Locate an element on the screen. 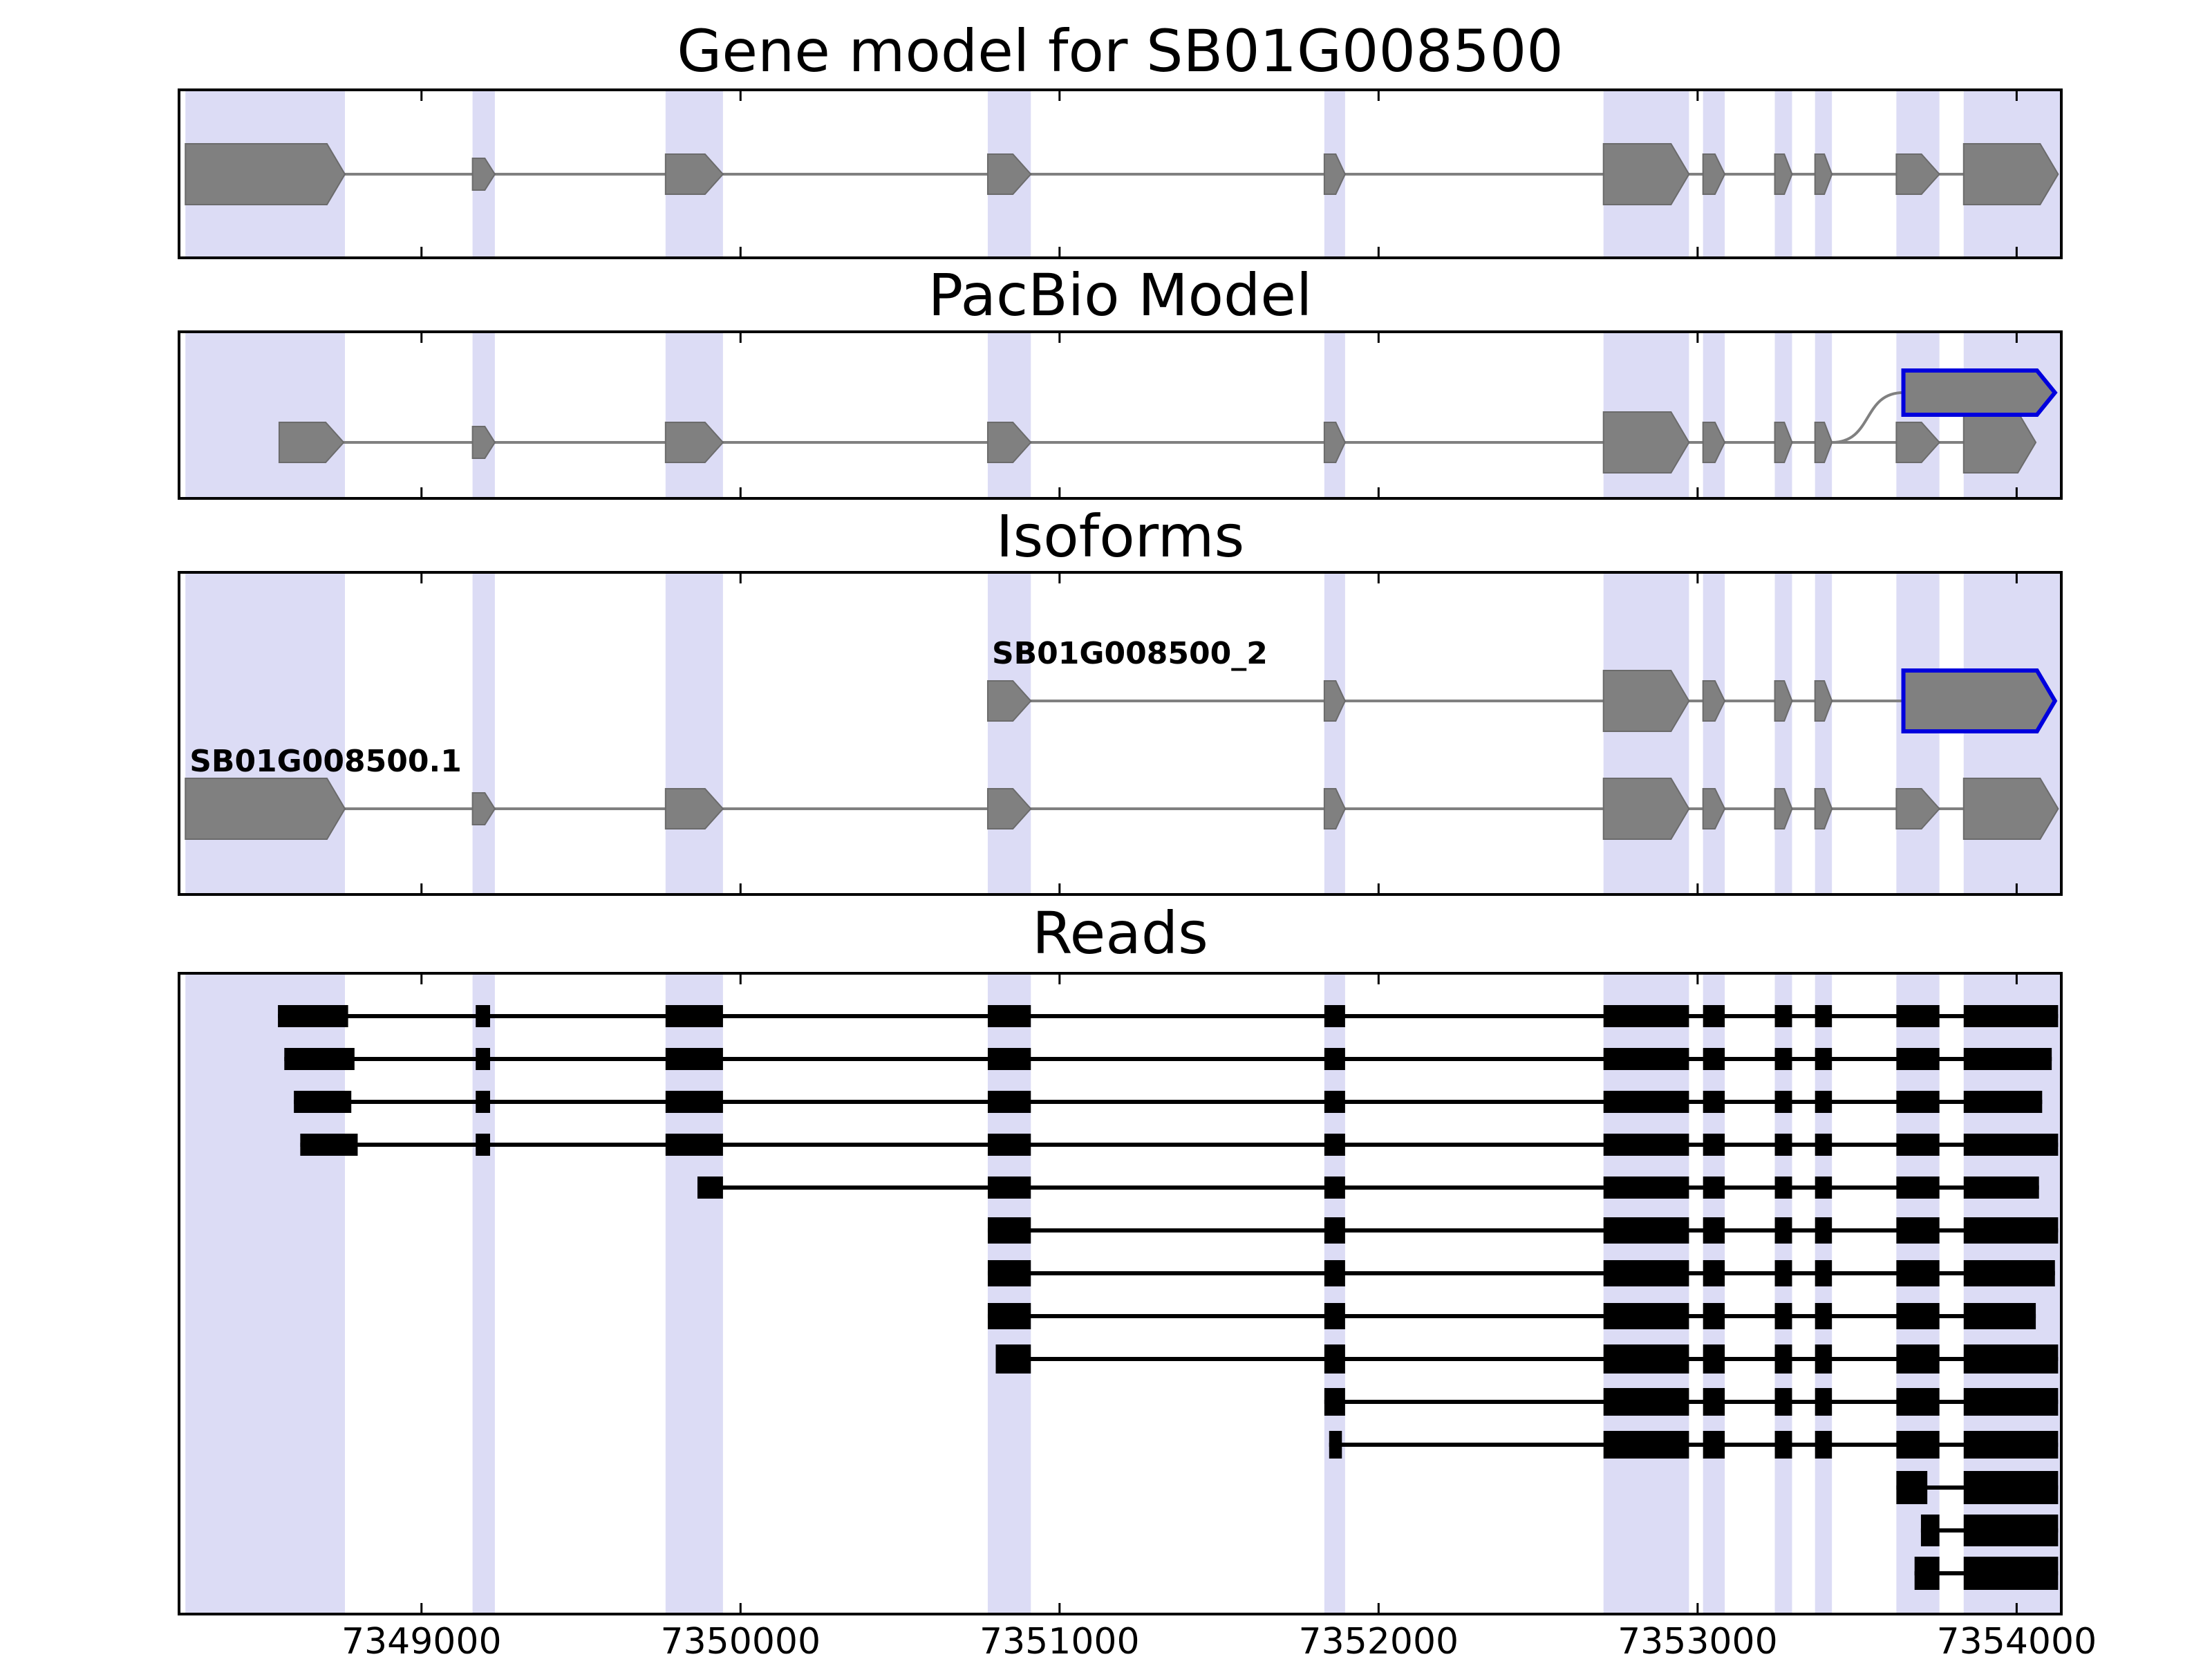 Image resolution: width=2212 pixels, height=1659 pixels. panel-title-pacbio-model: PacBio Model is located at coordinates (1120, 295).